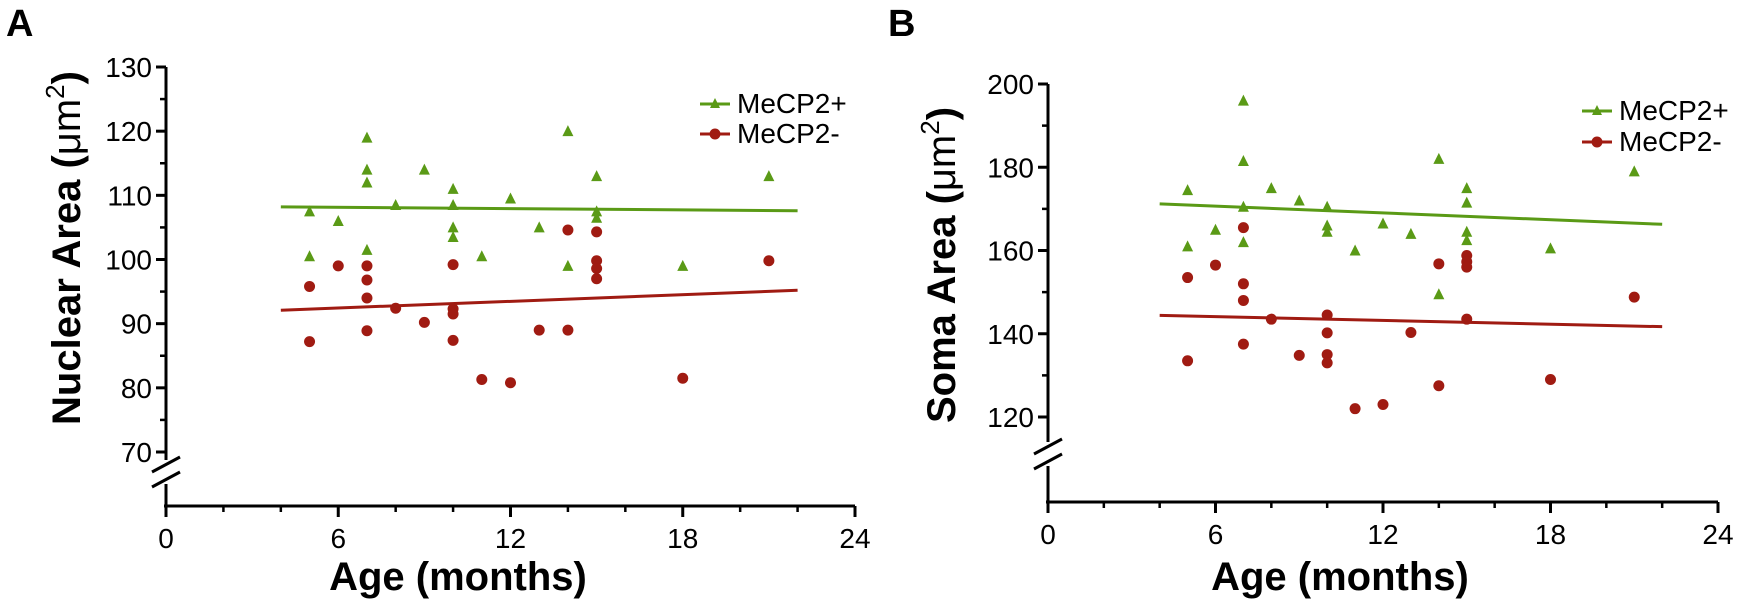  I want to click on x-tick-label: 24, so click(854, 538).